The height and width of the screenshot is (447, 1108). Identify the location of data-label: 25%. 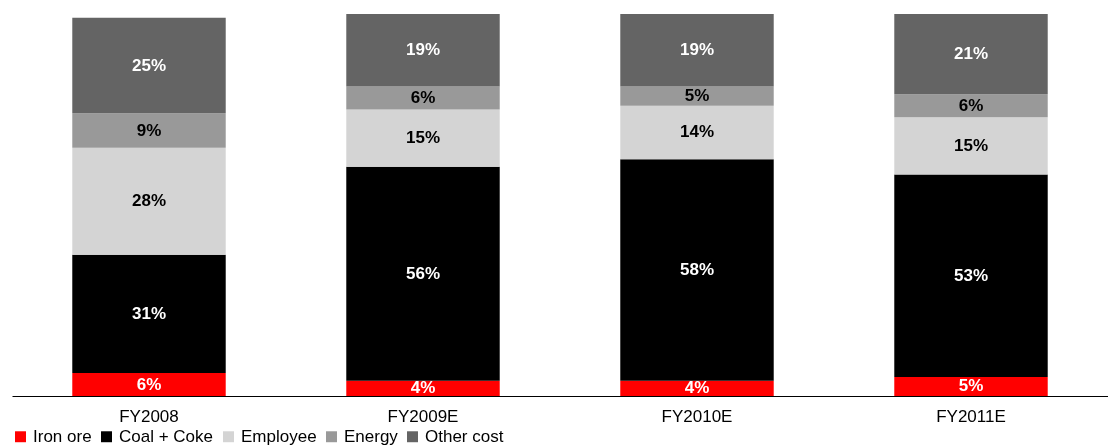
(149, 65).